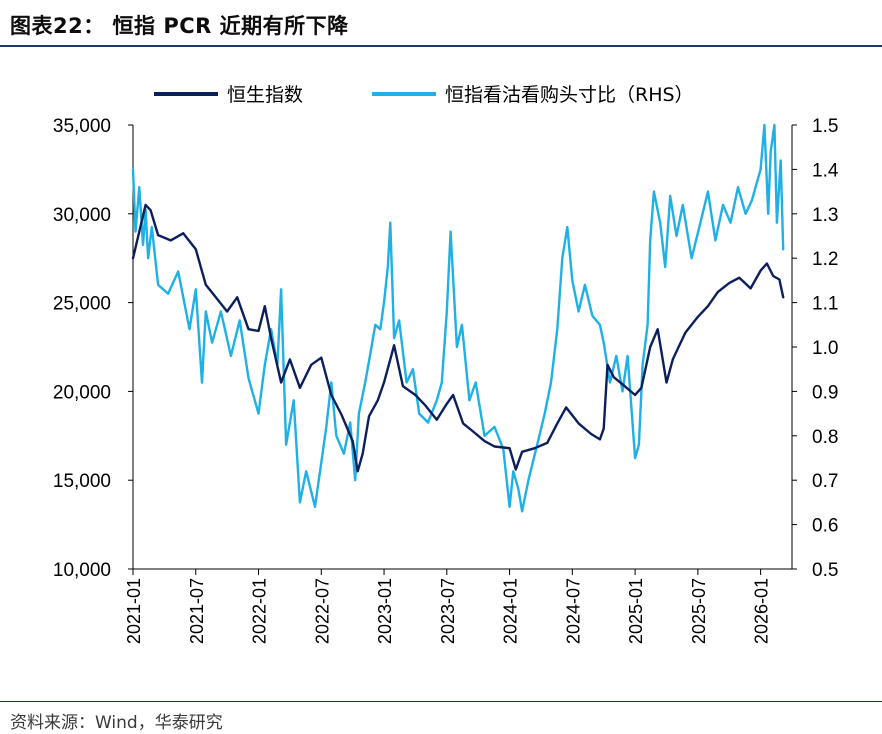  Describe the element at coordinates (825, 215) in the screenshot. I see `right-tick-label: 1.3` at that location.